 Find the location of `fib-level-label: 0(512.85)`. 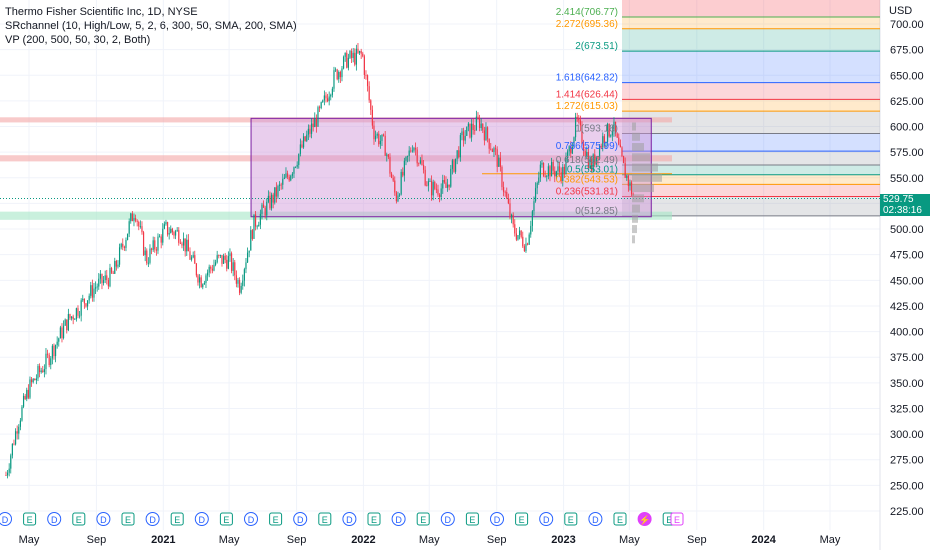

fib-level-label: 0(512.85) is located at coordinates (596, 211).